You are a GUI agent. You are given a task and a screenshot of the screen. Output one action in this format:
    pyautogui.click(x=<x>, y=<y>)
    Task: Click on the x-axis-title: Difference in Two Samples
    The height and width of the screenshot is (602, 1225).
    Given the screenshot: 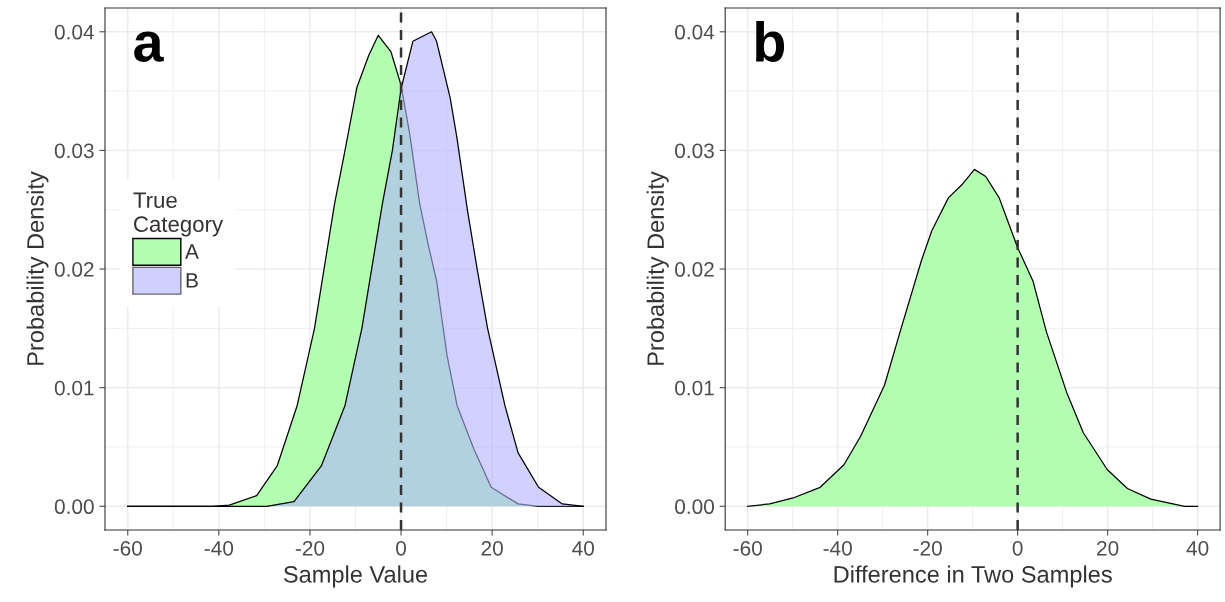 What is the action you would take?
    pyautogui.click(x=973, y=576)
    